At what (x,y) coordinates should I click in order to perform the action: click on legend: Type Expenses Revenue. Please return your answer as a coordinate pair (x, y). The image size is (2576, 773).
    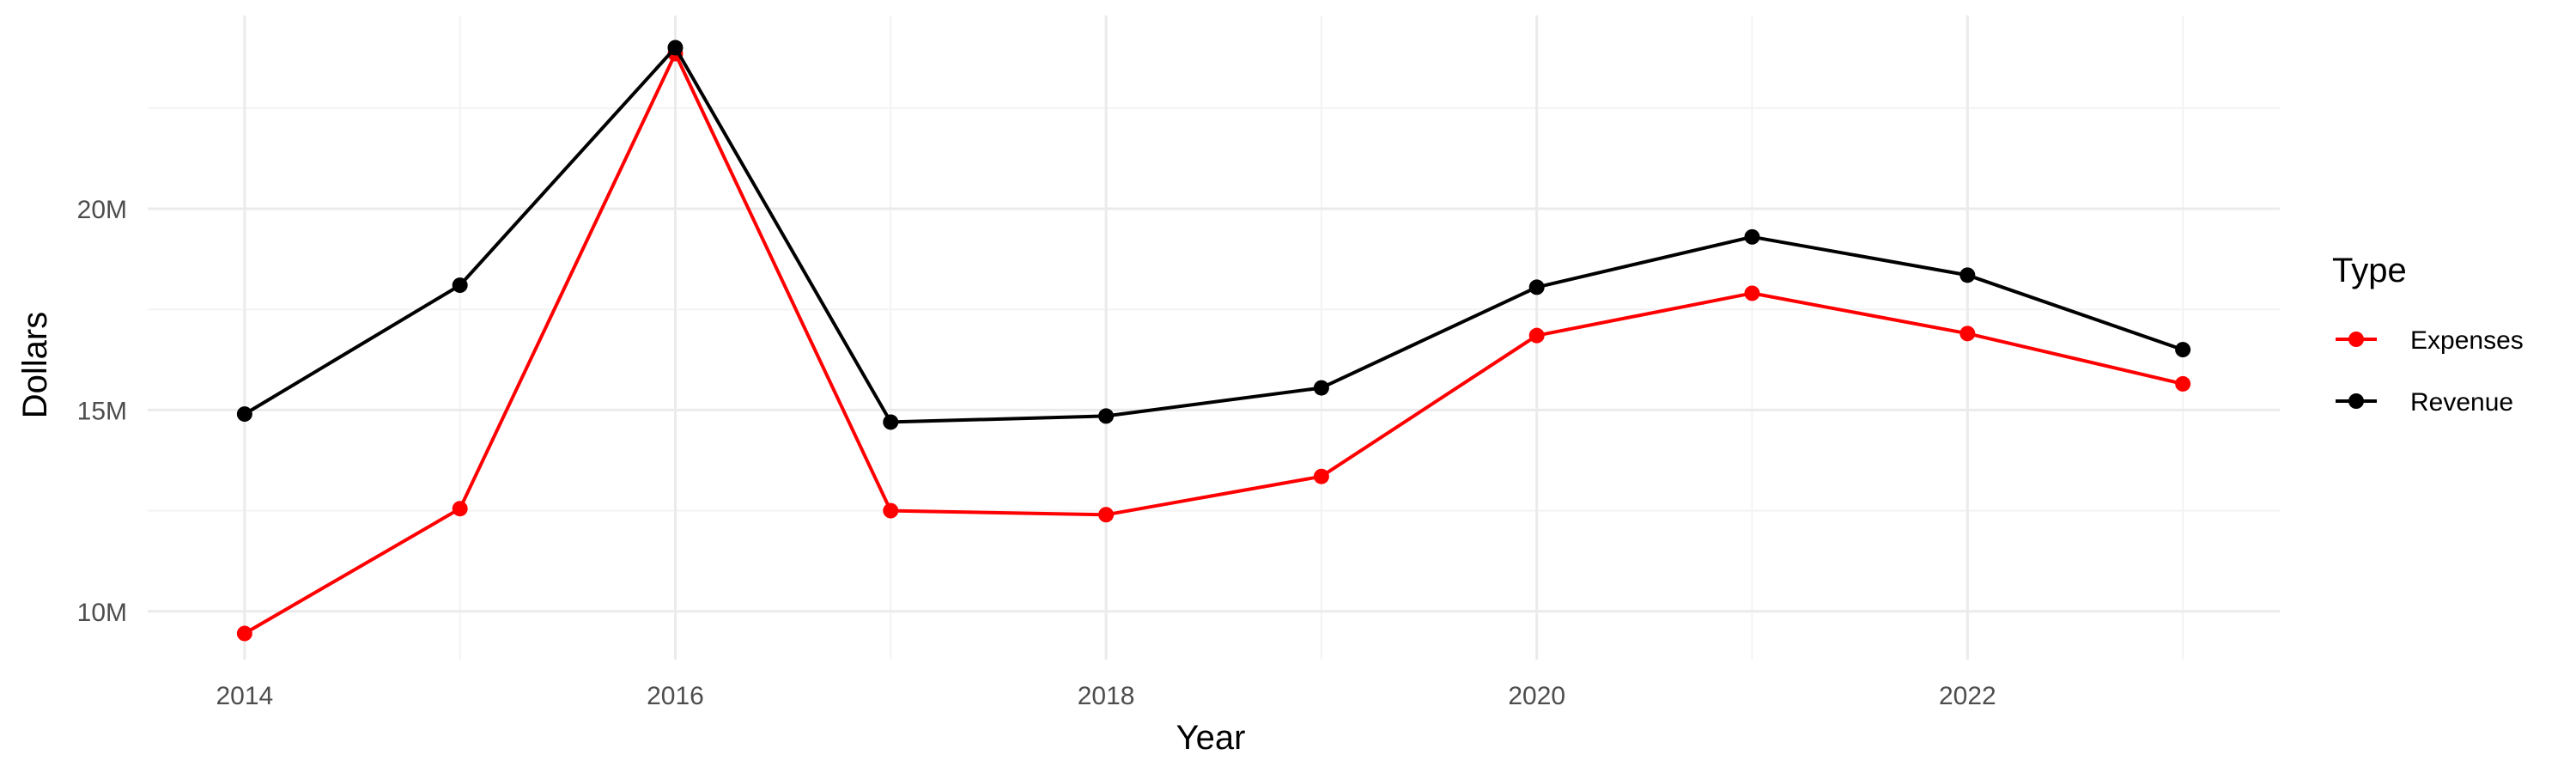
    Looking at the image, I should click on (2428, 334).